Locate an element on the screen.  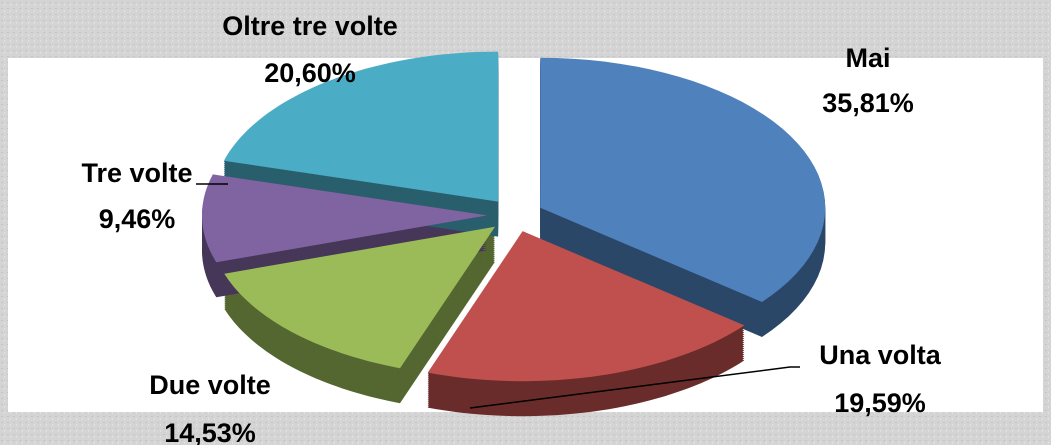
leader-line is located at coordinates (634, 387).